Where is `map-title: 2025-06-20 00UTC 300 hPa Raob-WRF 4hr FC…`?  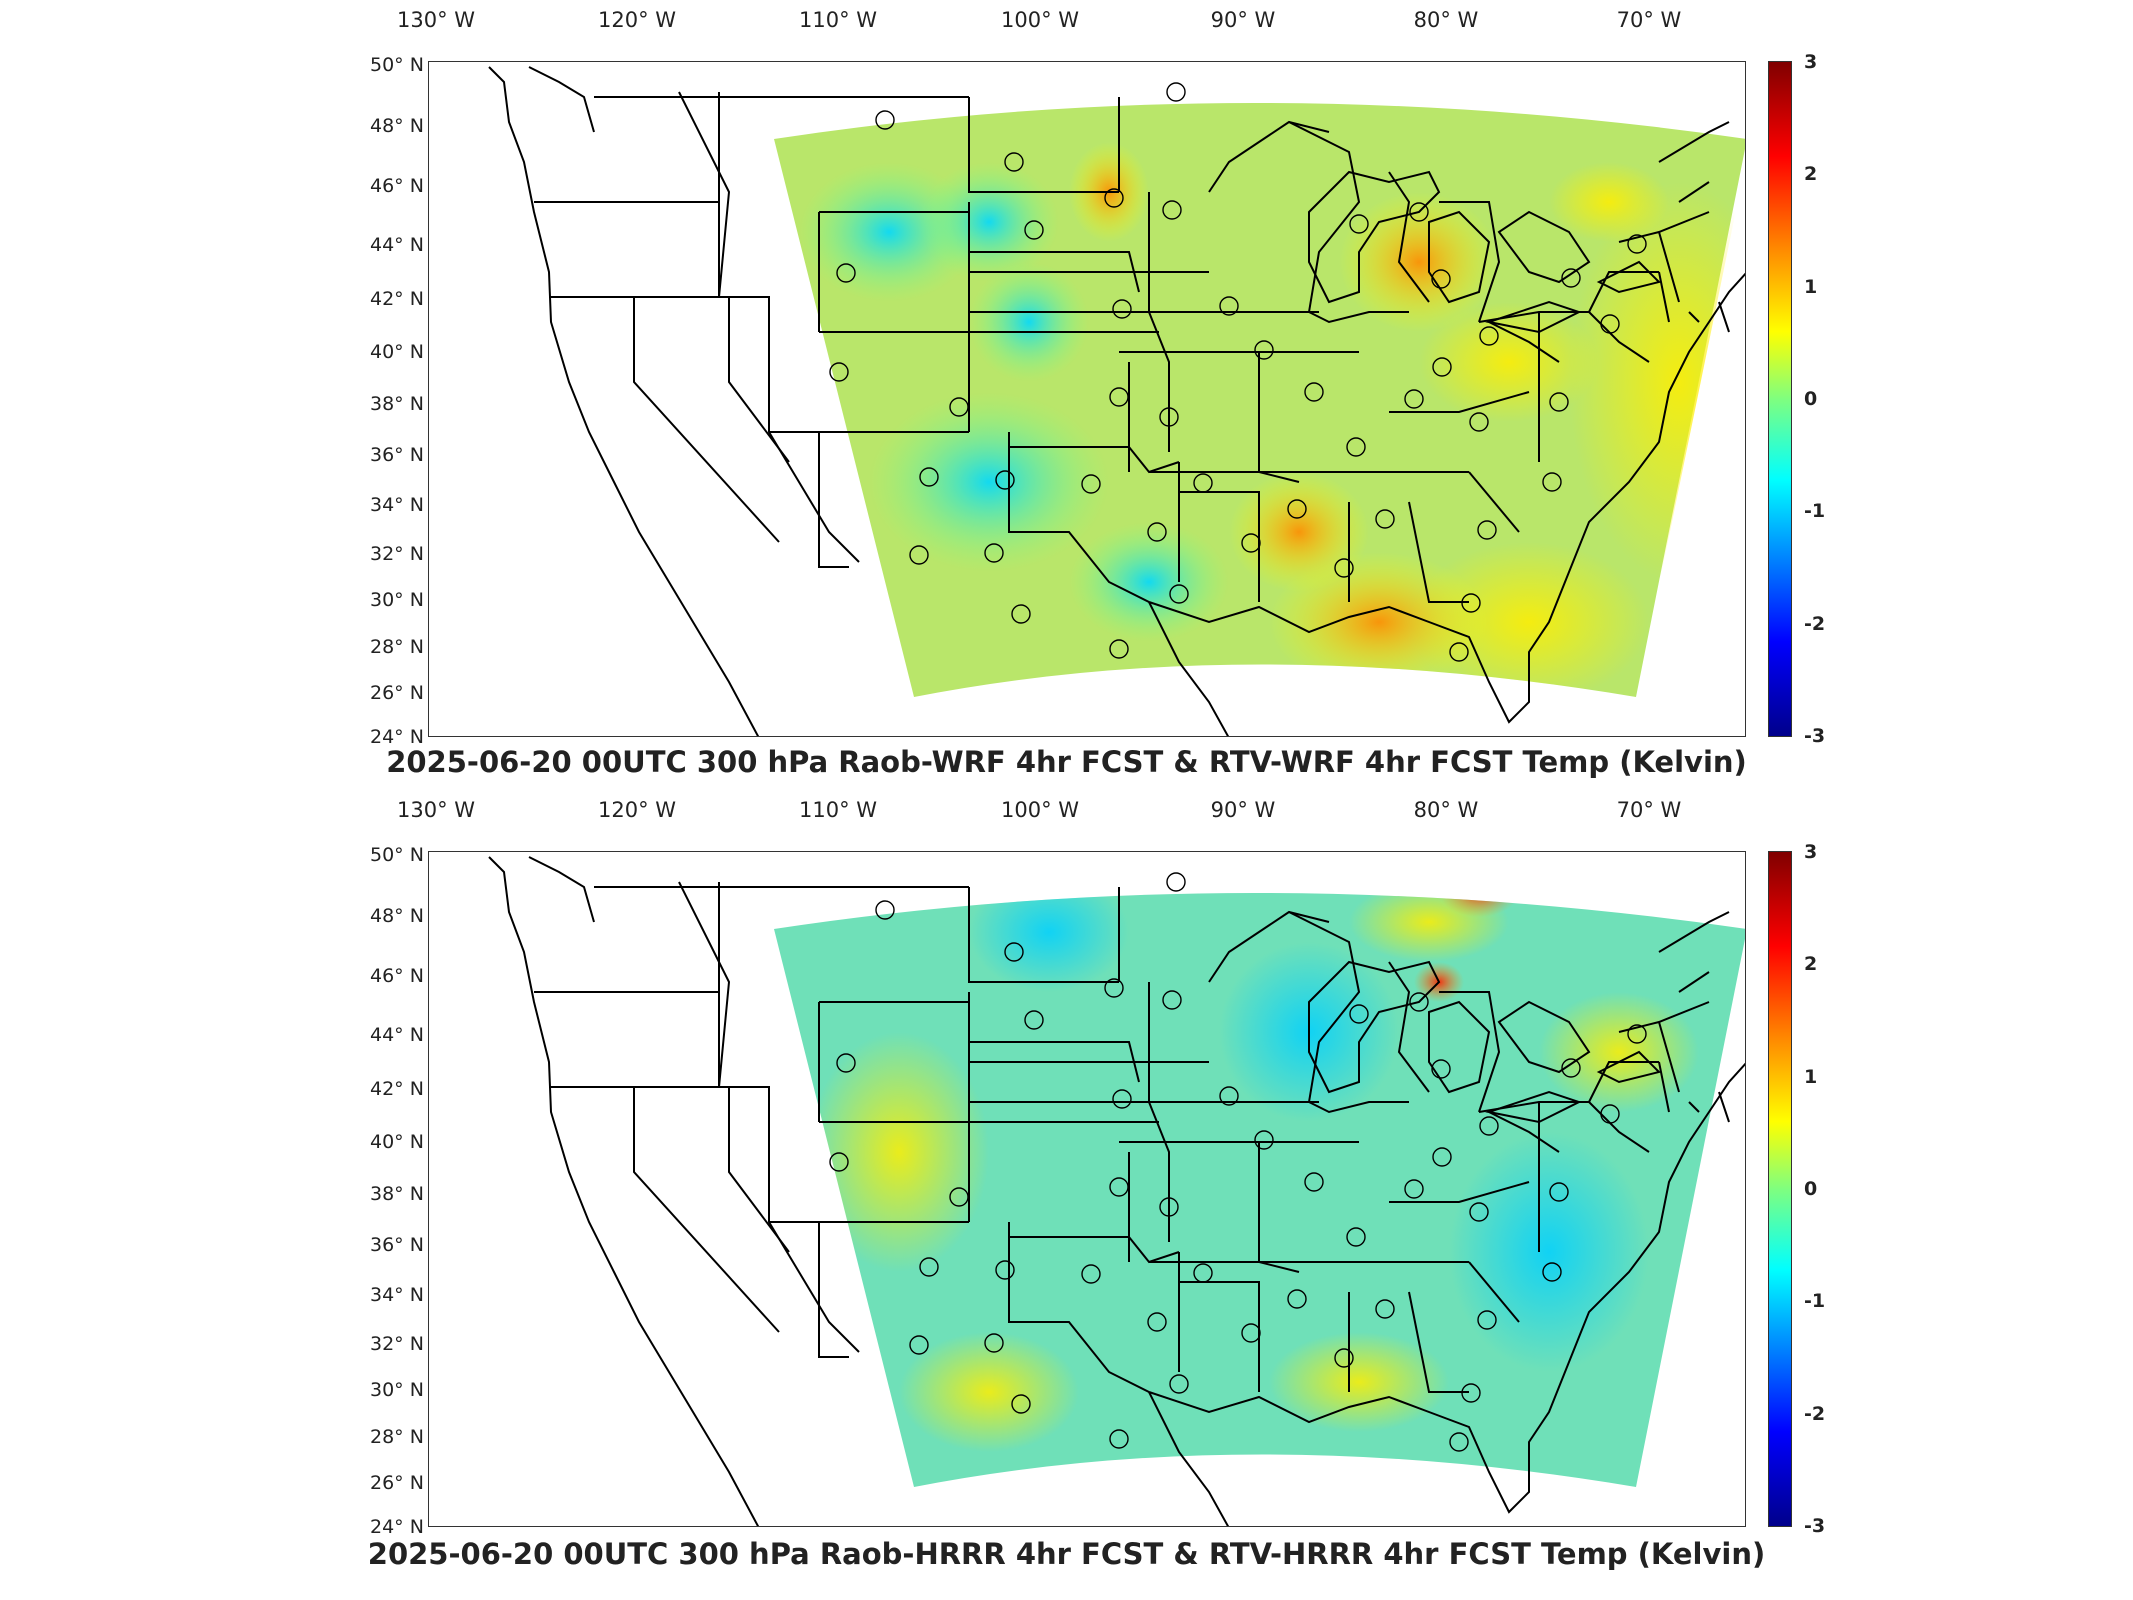
map-title: 2025-06-20 00UTC 300 hPa Raob-WRF 4hr FC… is located at coordinates (1066, 762).